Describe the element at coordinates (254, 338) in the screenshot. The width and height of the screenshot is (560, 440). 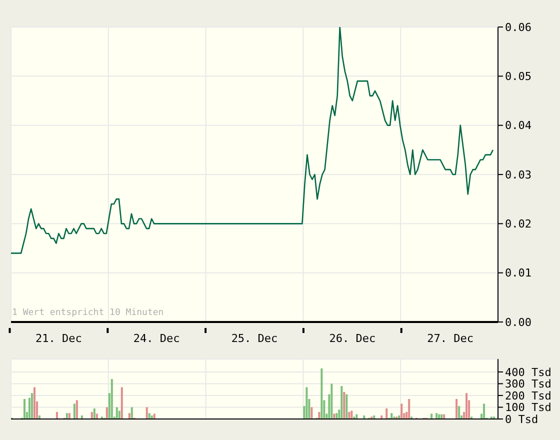
I see `x-tick-label: 25. Dec` at that location.